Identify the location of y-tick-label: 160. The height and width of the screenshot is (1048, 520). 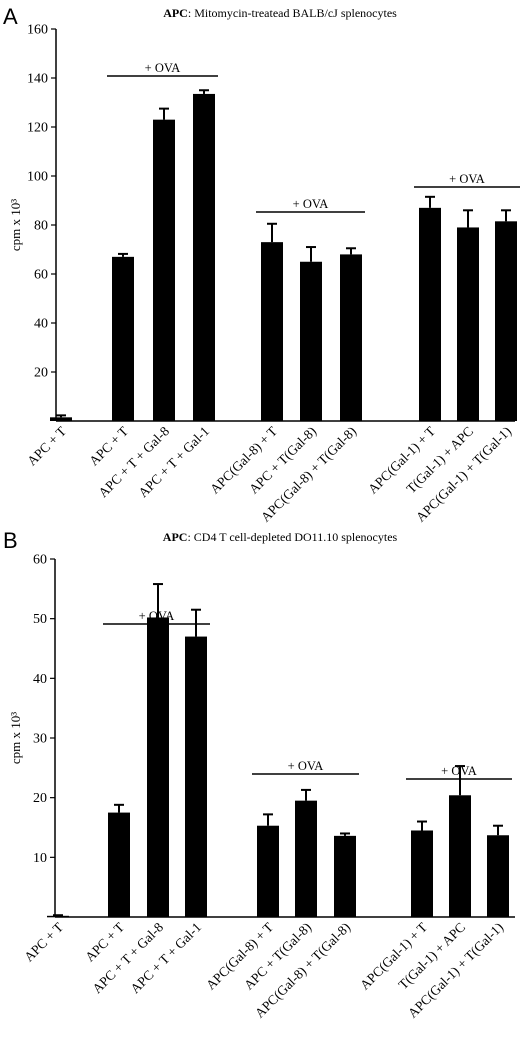
(37, 30).